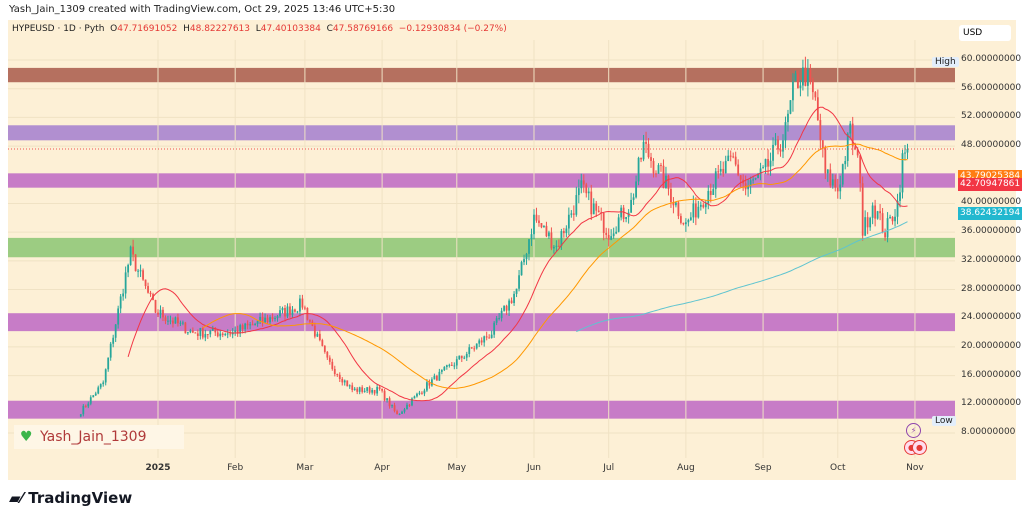 Image resolution: width=1024 pixels, height=521 pixels. I want to click on price-tick: 28.00000000, so click(991, 288).